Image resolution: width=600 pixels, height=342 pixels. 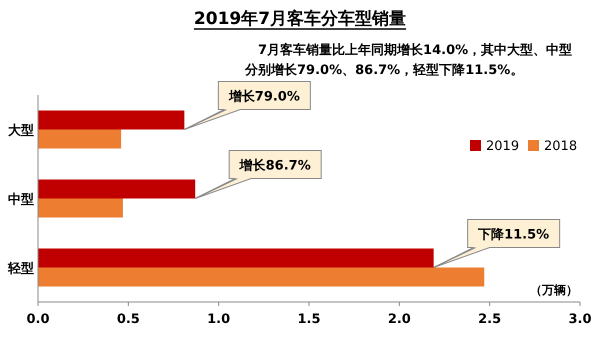 What do you see at coordinates (309, 319) in the screenshot?
I see `x-tick-label: 1.5` at bounding box center [309, 319].